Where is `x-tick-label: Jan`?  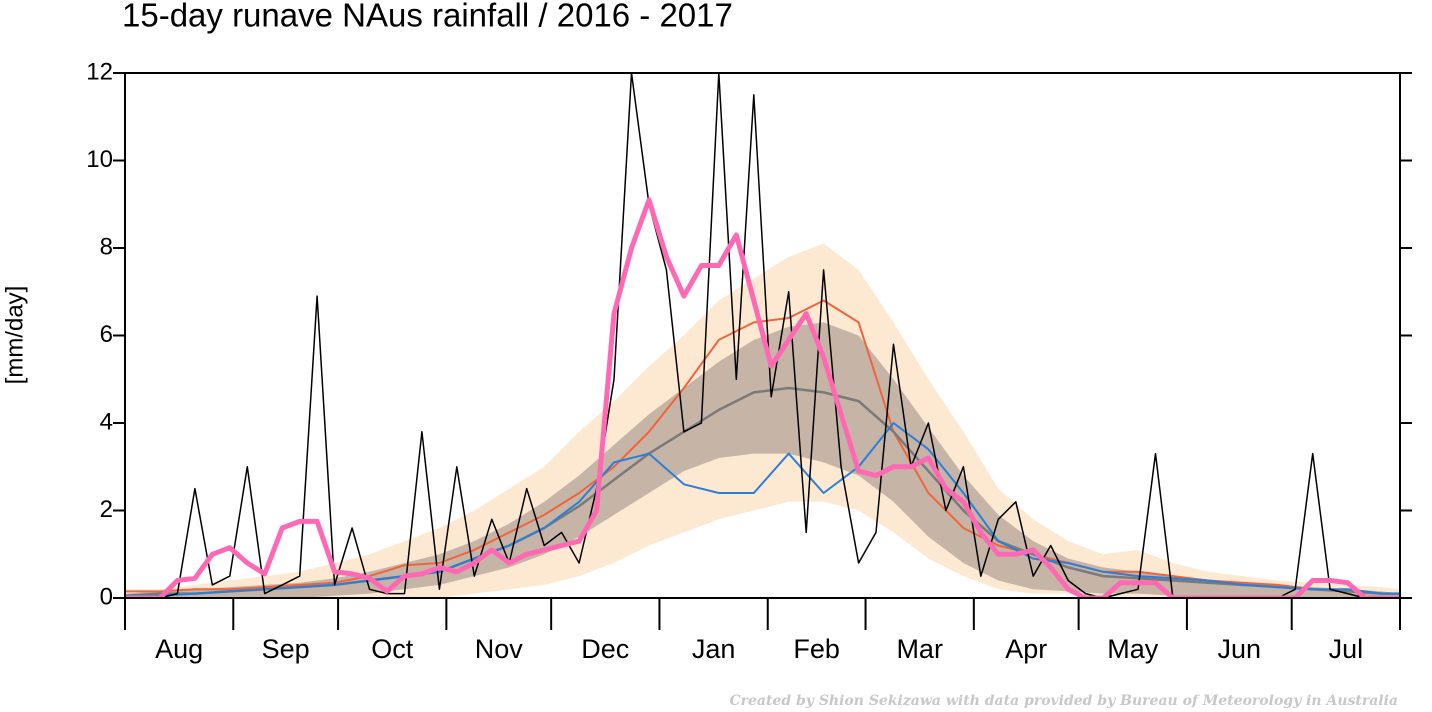 x-tick-label: Jan is located at coordinates (714, 649).